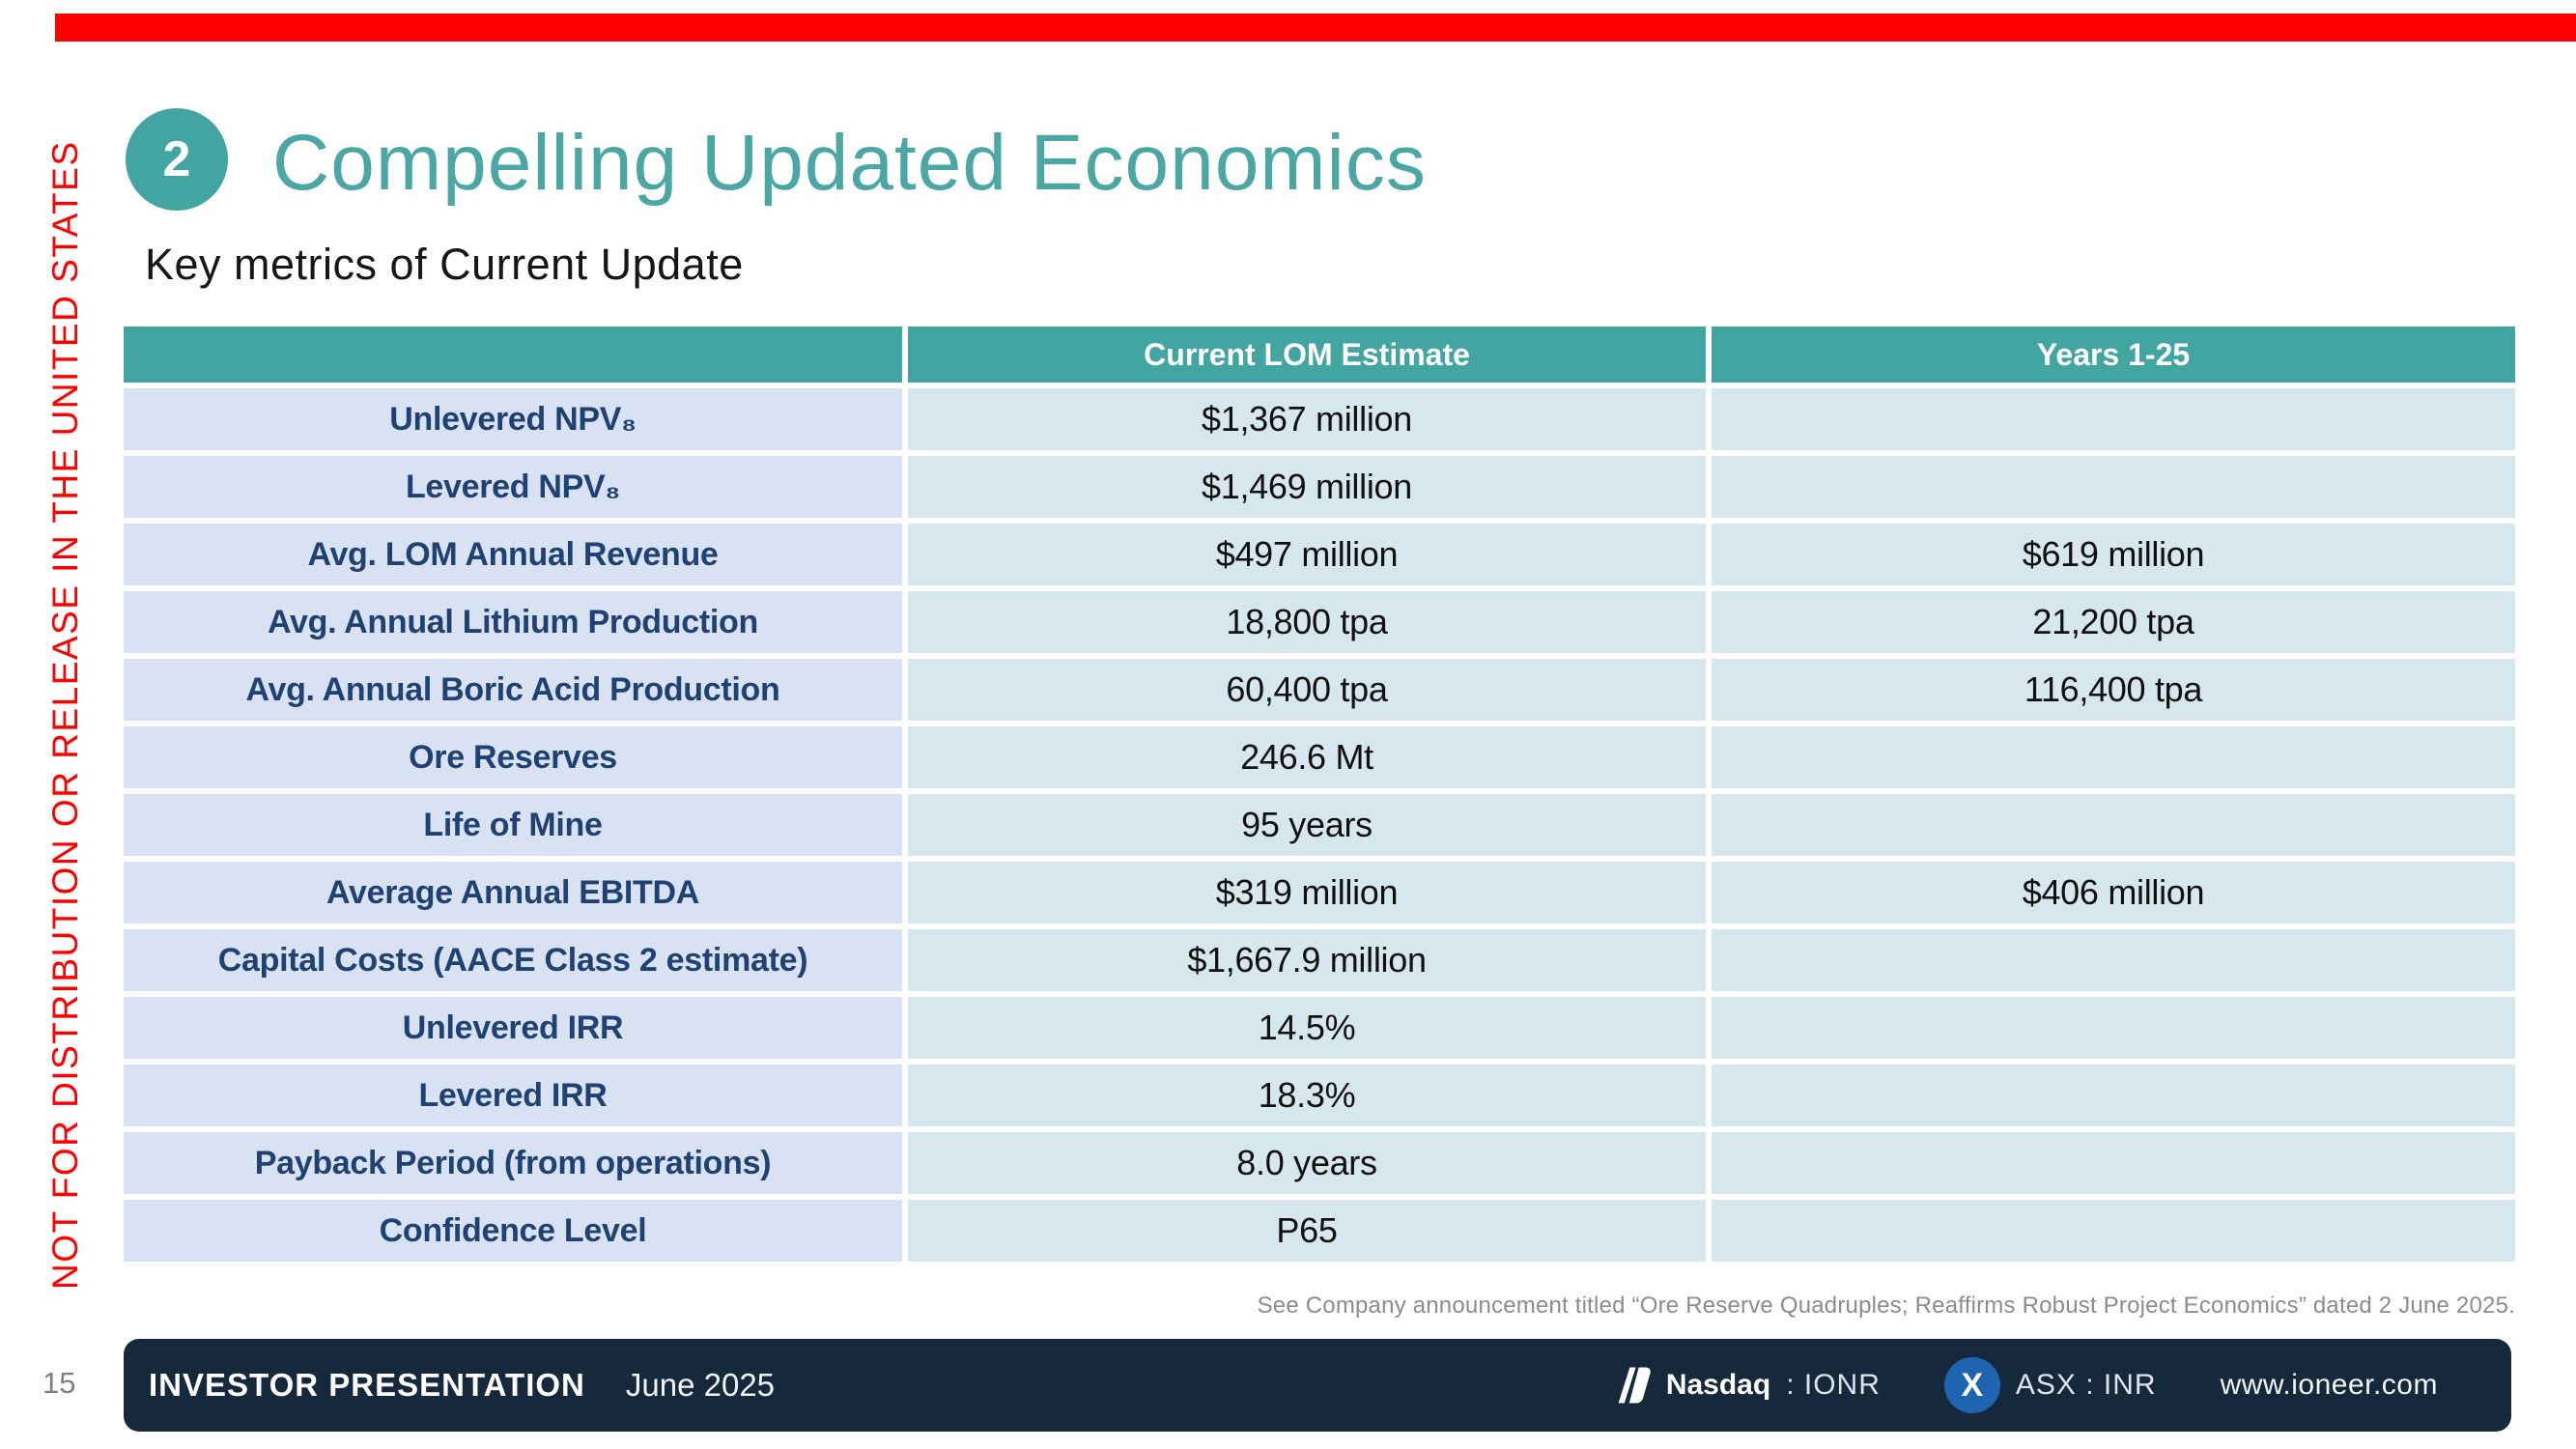 The width and height of the screenshot is (2576, 1449). I want to click on table-header-metric, so click(513, 355).